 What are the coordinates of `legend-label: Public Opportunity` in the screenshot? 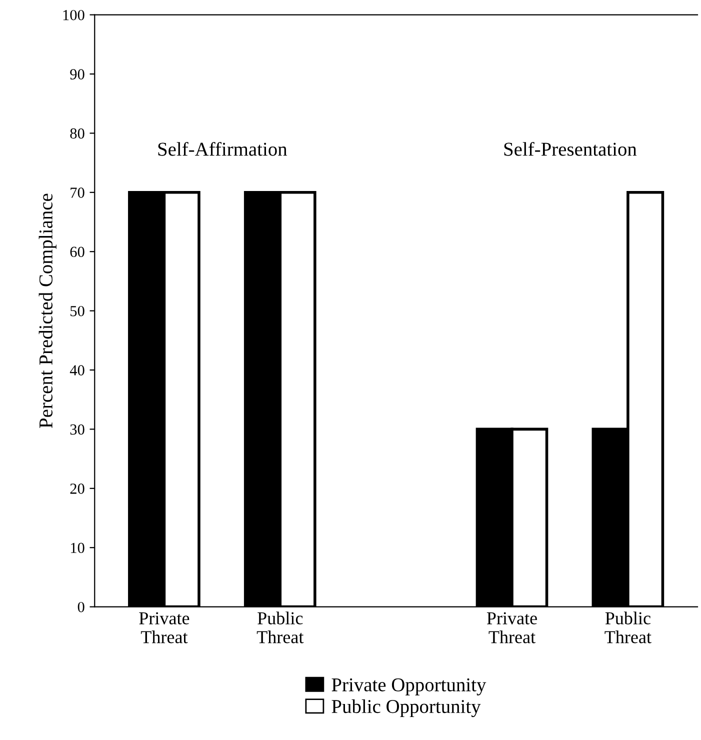 It's located at (406, 708).